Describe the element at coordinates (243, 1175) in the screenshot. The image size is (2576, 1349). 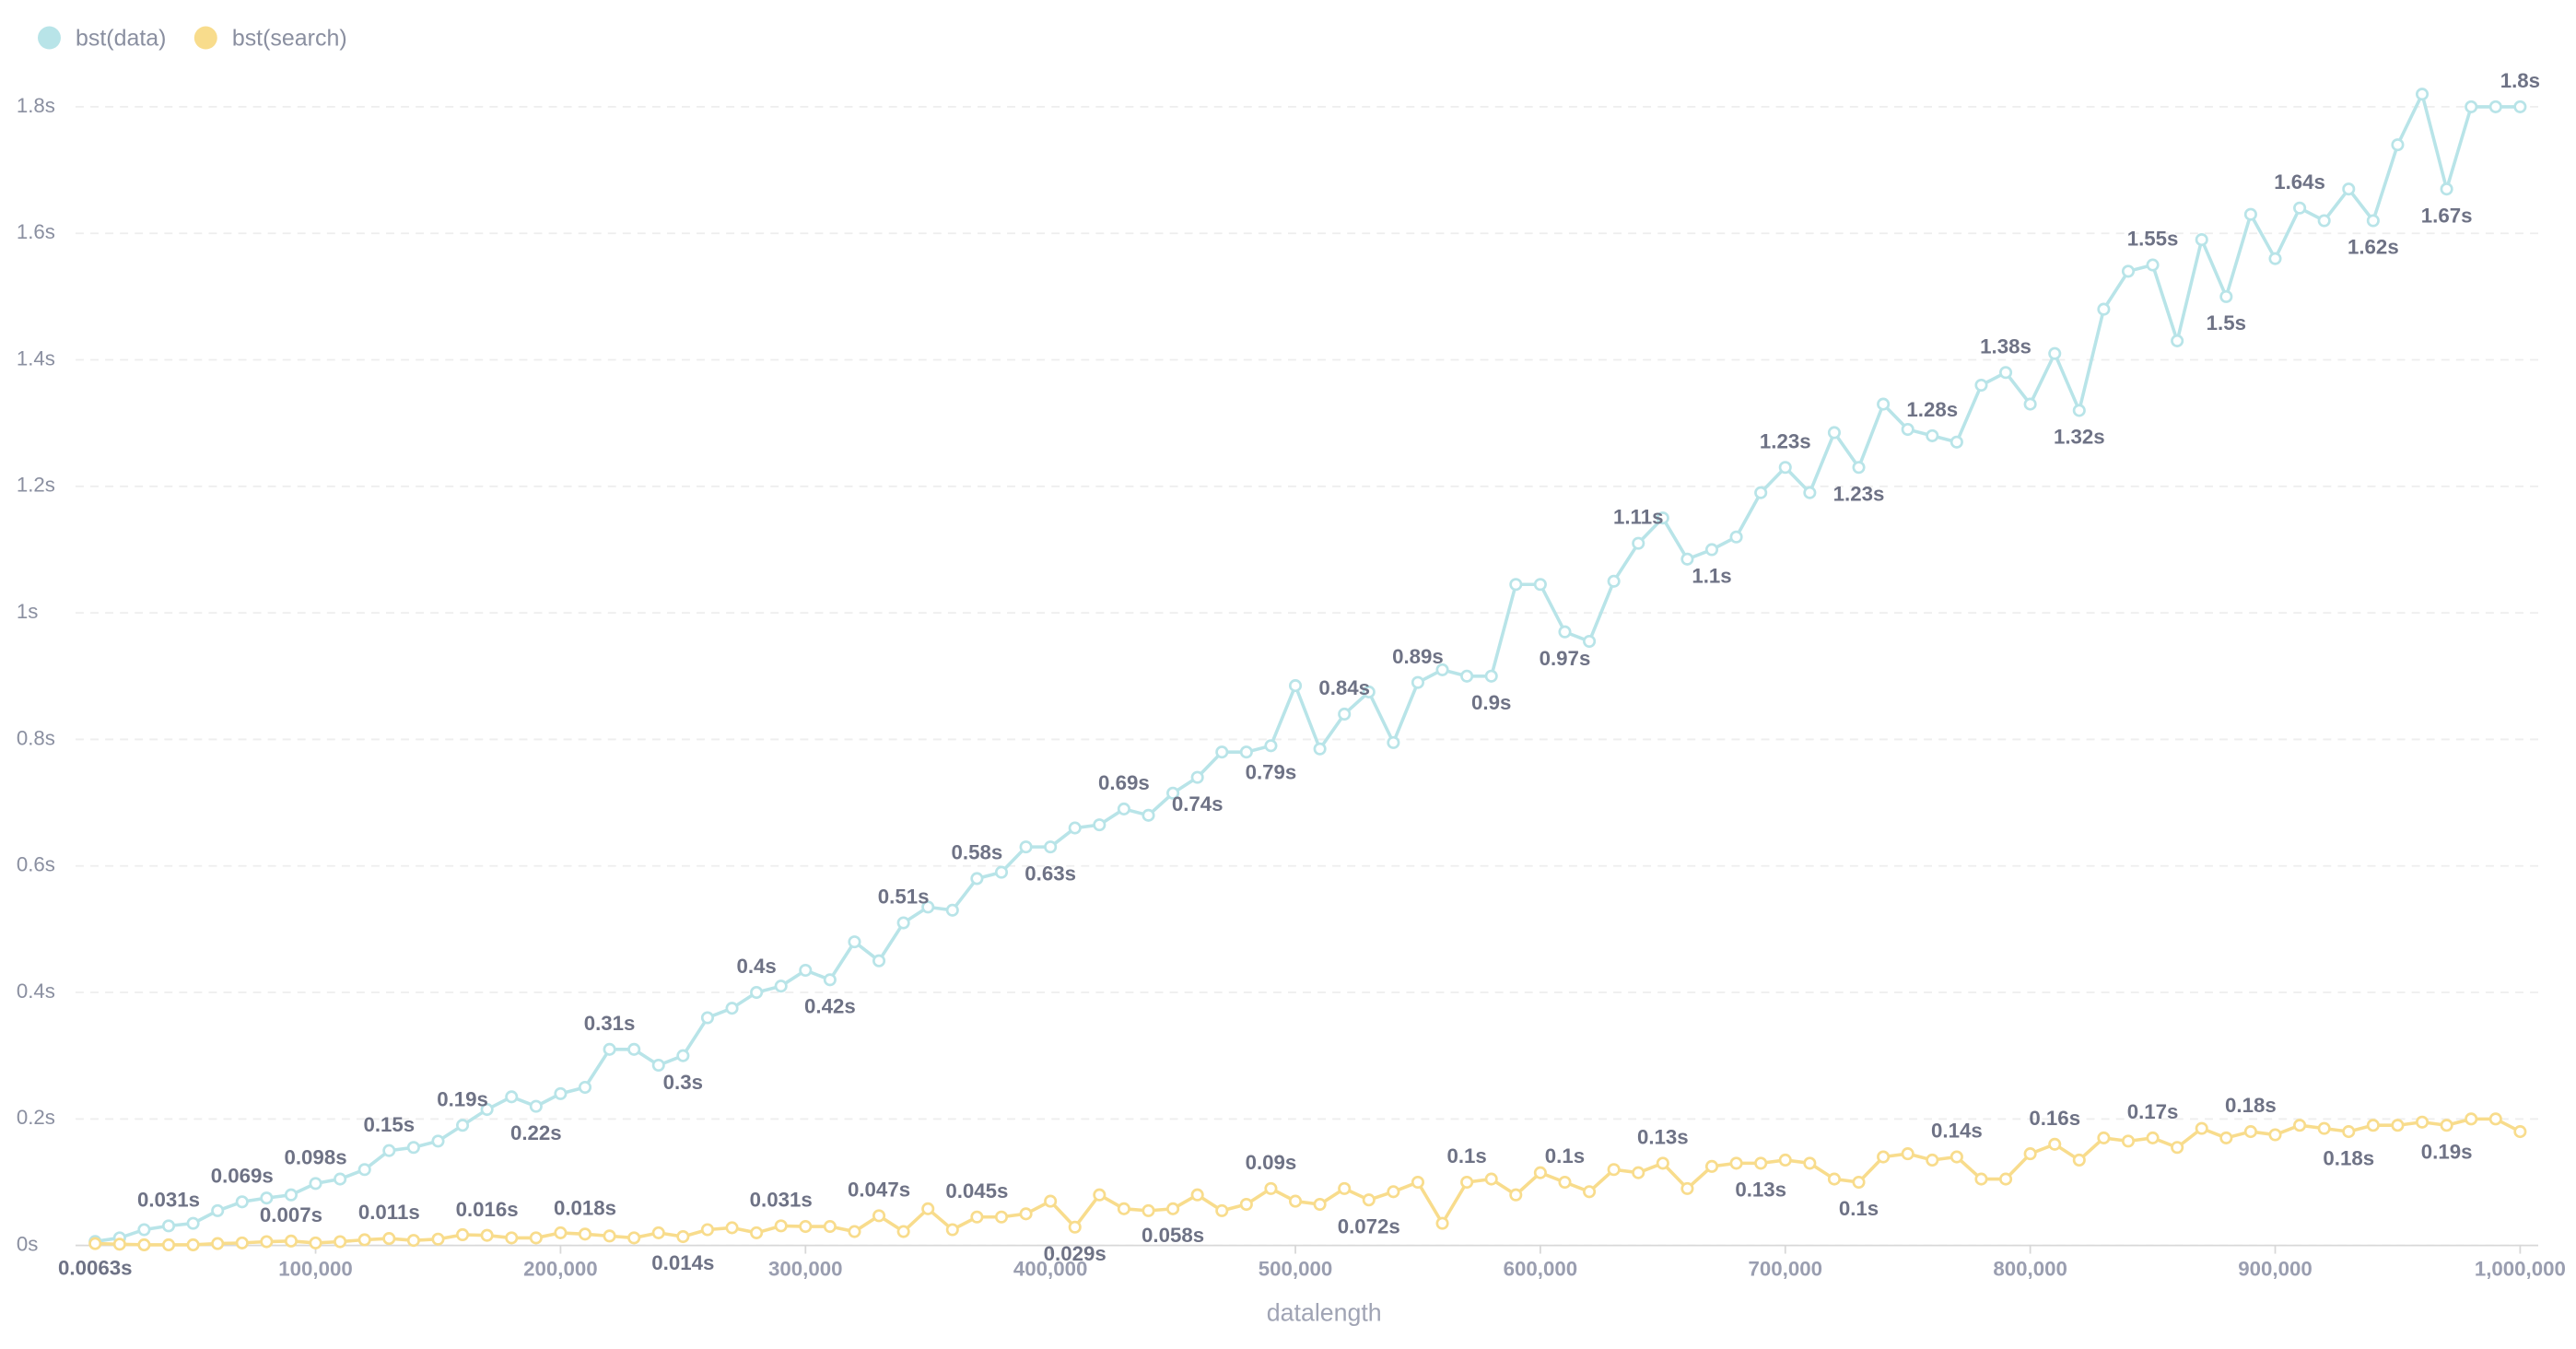
I see `data-label: 0.069s` at that location.